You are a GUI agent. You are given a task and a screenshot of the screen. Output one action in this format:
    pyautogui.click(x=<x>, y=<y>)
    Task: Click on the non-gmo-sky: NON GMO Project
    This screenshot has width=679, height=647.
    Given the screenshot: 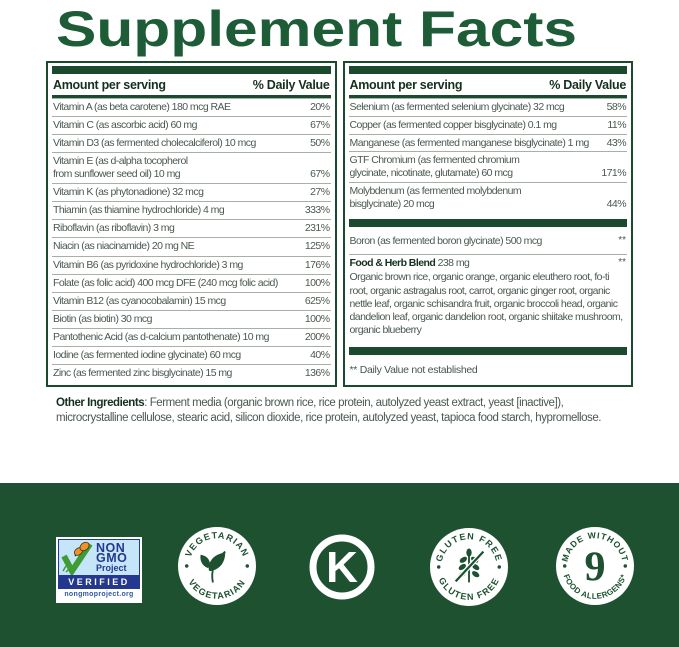 What is the action you would take?
    pyautogui.click(x=99, y=557)
    